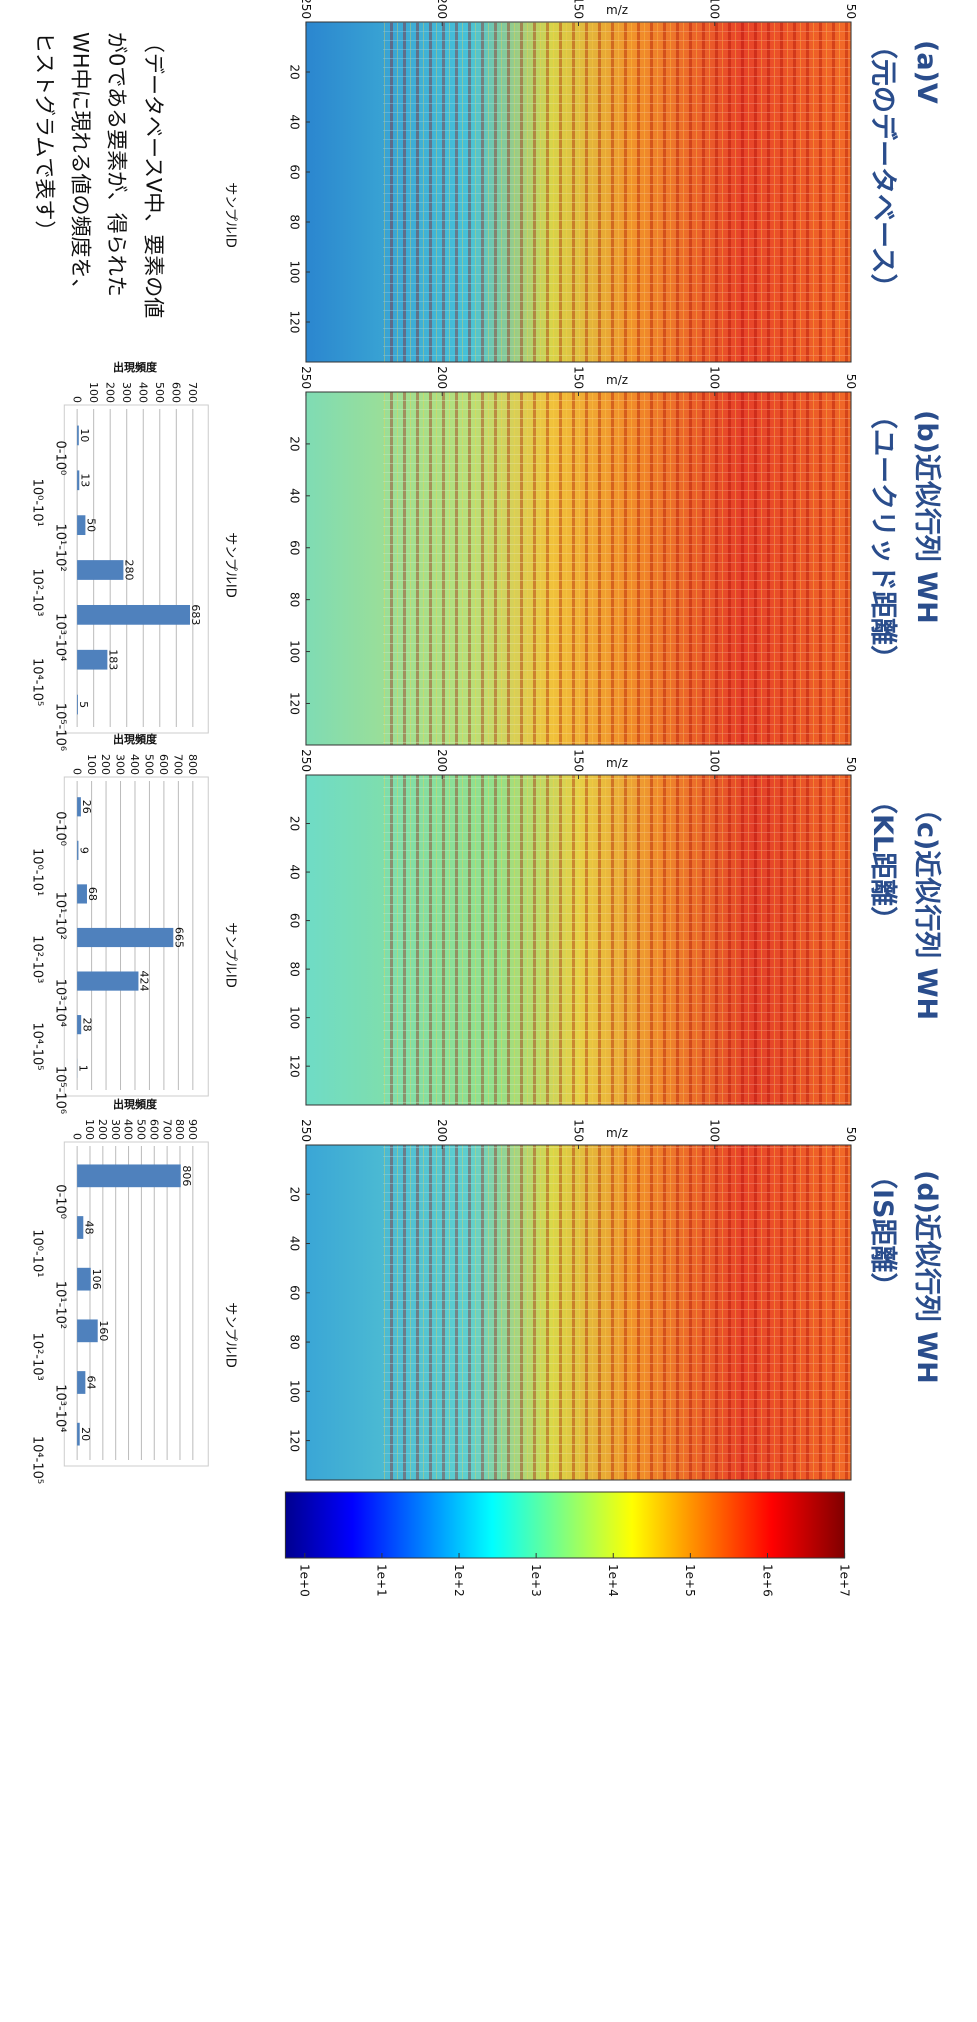 The height and width of the screenshot is (2022, 977). I want to click on x-tick-label: 10⁴-10⁵, so click(36, 1460).